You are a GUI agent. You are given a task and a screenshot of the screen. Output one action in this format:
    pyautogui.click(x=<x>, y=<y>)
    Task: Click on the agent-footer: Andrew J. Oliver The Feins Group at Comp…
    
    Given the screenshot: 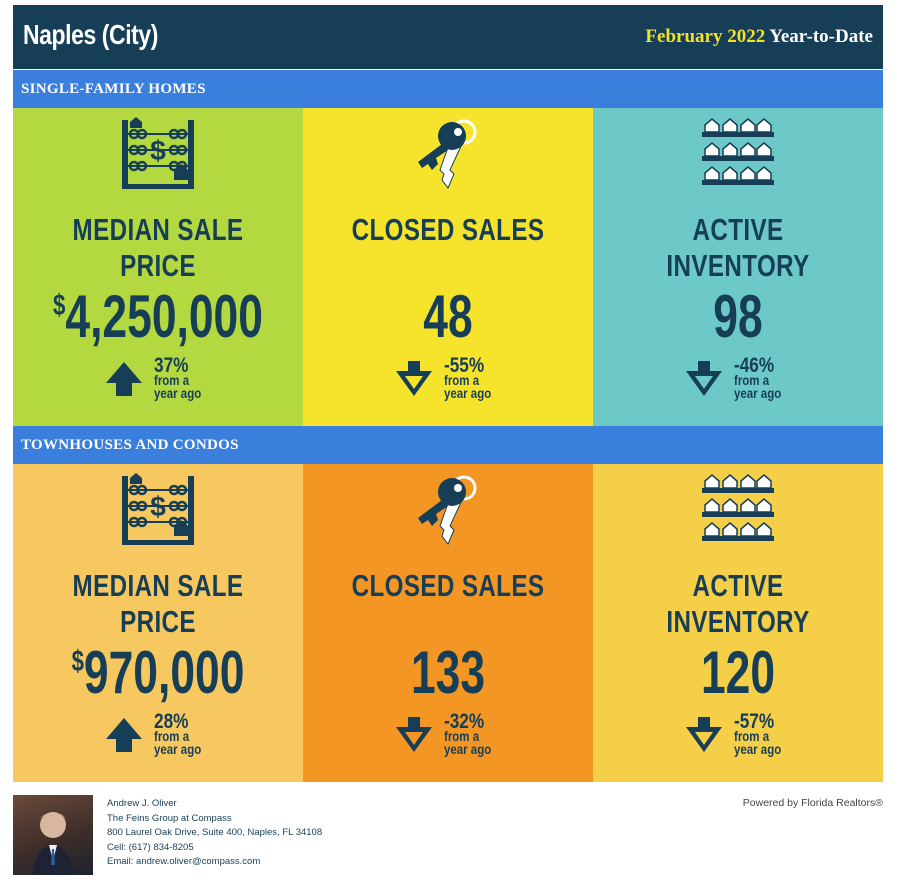 What is the action you would take?
    pyautogui.click(x=448, y=840)
    